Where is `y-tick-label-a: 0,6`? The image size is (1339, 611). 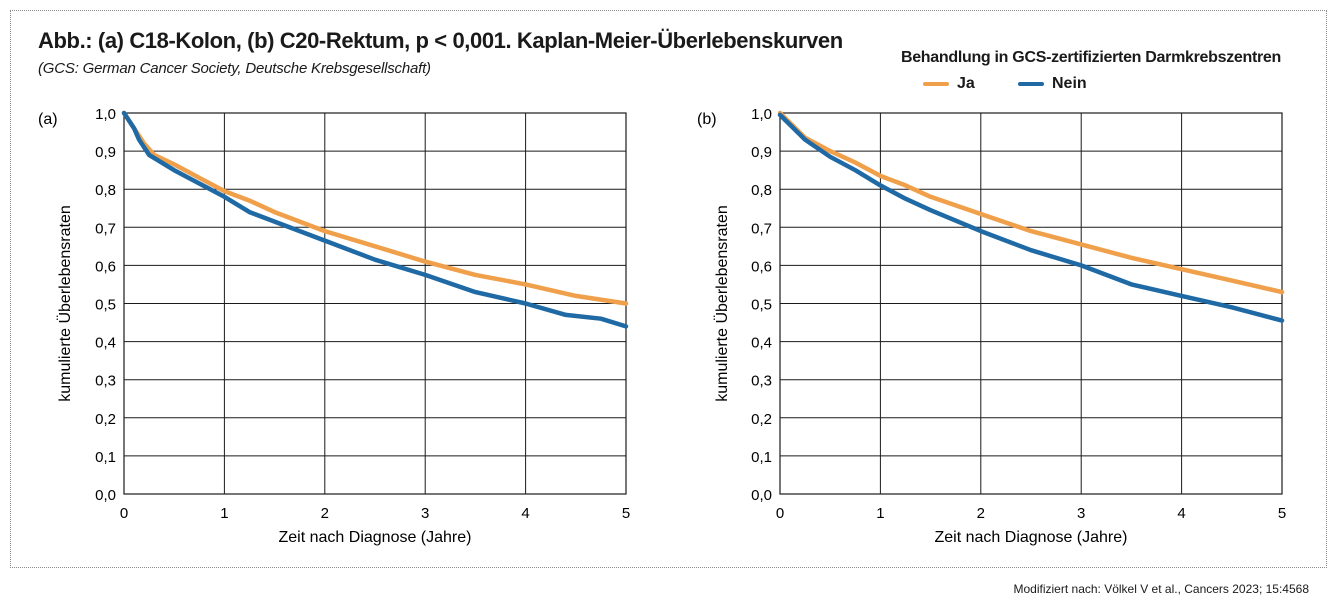
y-tick-label-a: 0,6 is located at coordinates (105, 266).